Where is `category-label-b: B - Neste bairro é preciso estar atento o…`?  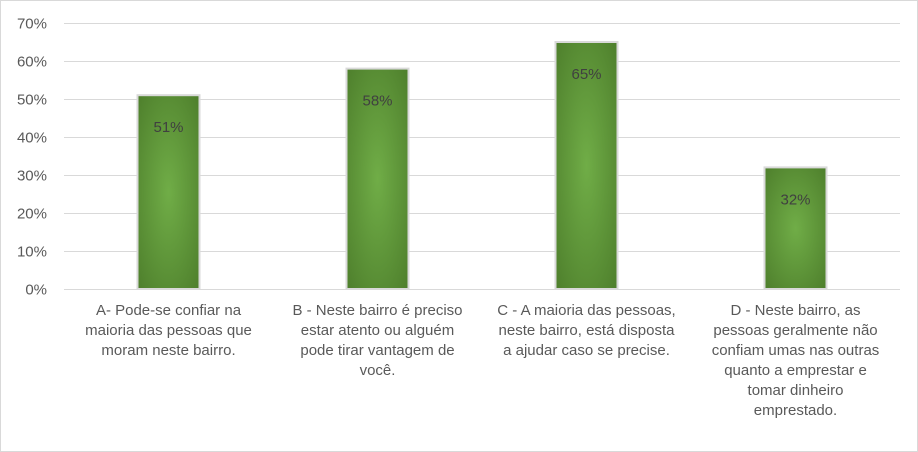
category-label-b: B - Neste bairro é preciso estar atento o… is located at coordinates (378, 341).